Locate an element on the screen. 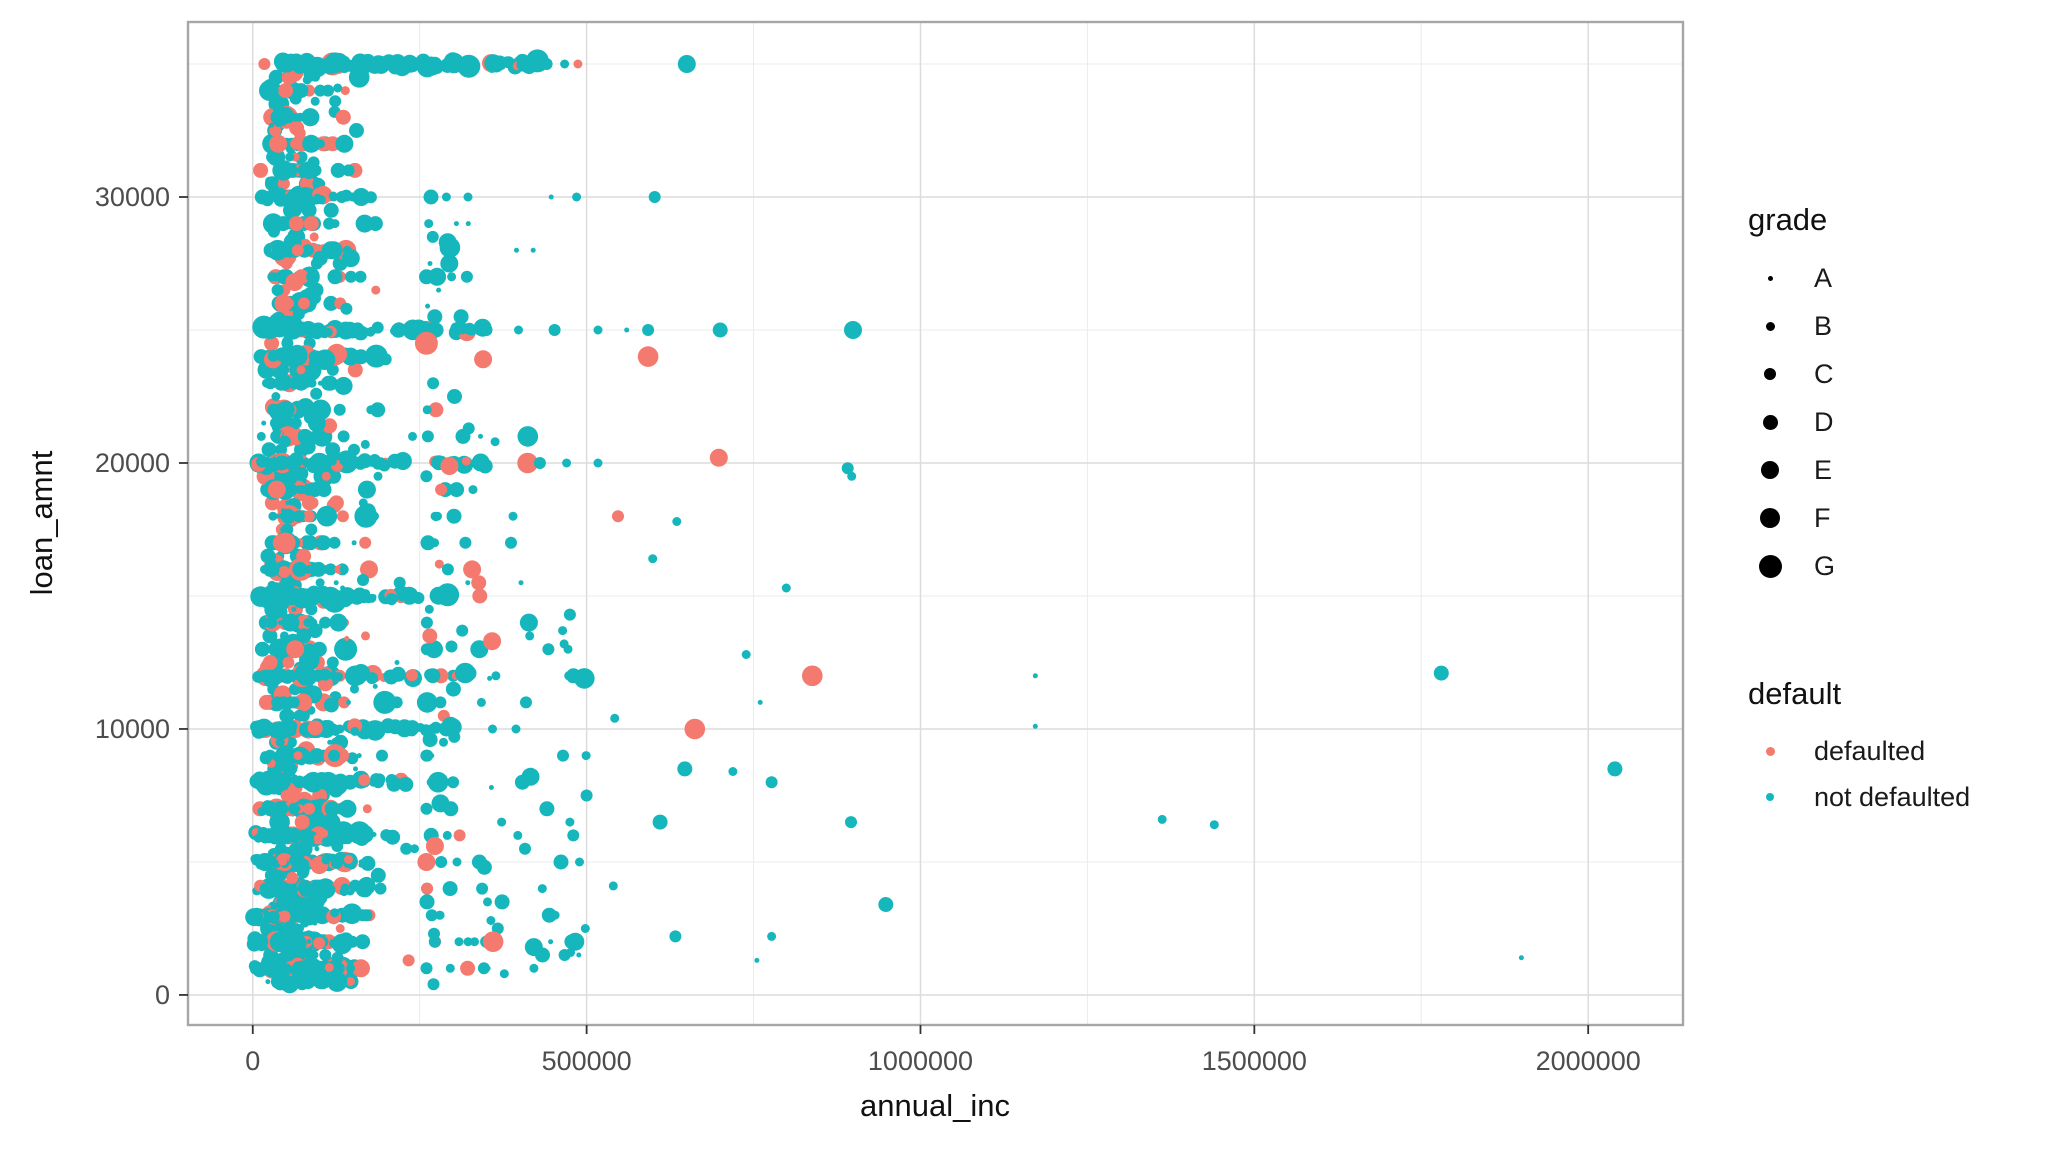  grade-legend-label: B is located at coordinates (1823, 325).